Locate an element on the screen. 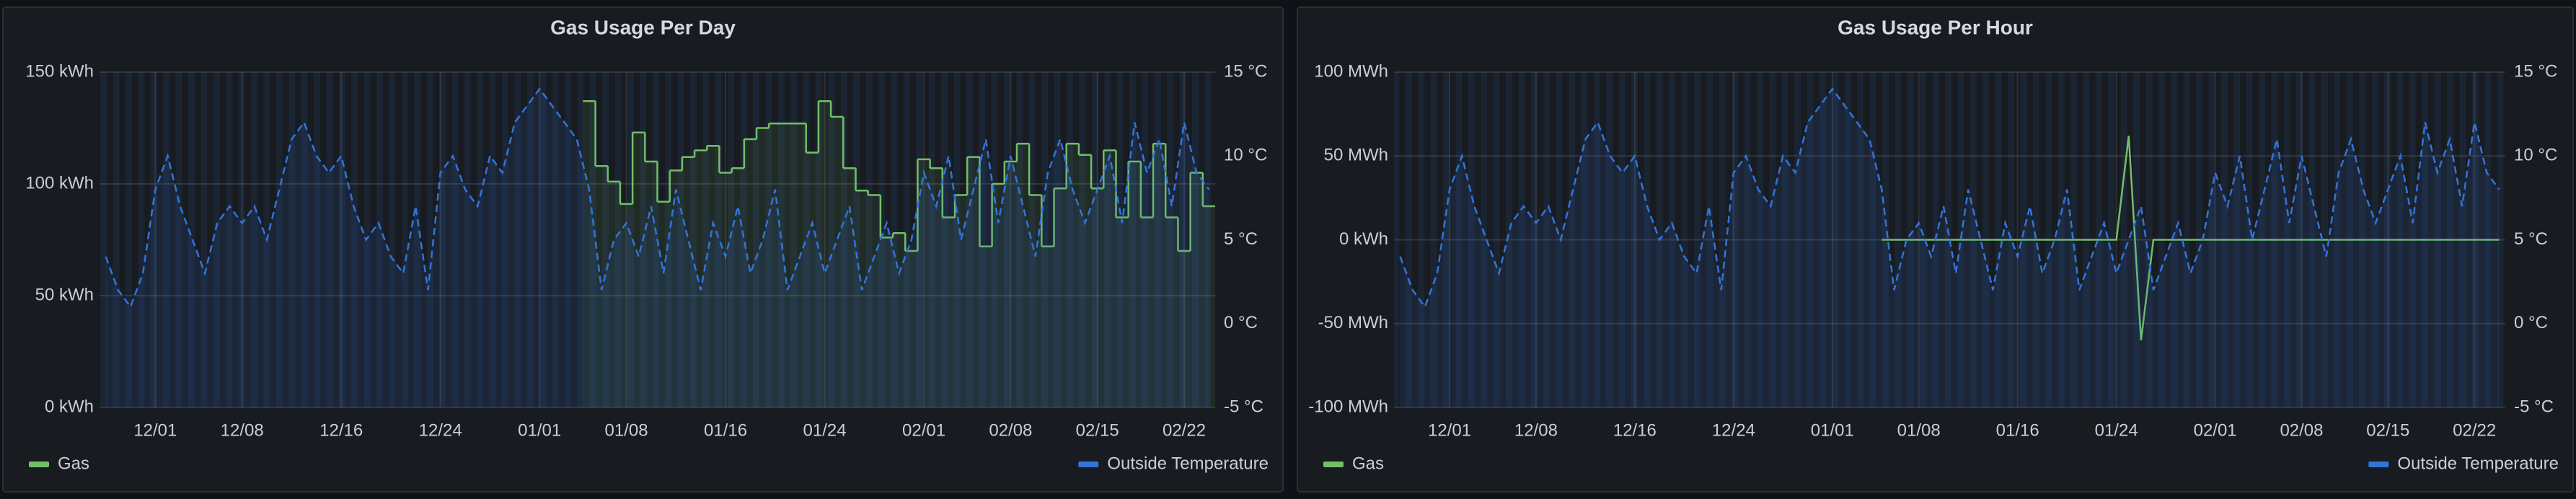 This screenshot has height=499, width=2576. y-tick-label: 100 kWh is located at coordinates (59, 183).